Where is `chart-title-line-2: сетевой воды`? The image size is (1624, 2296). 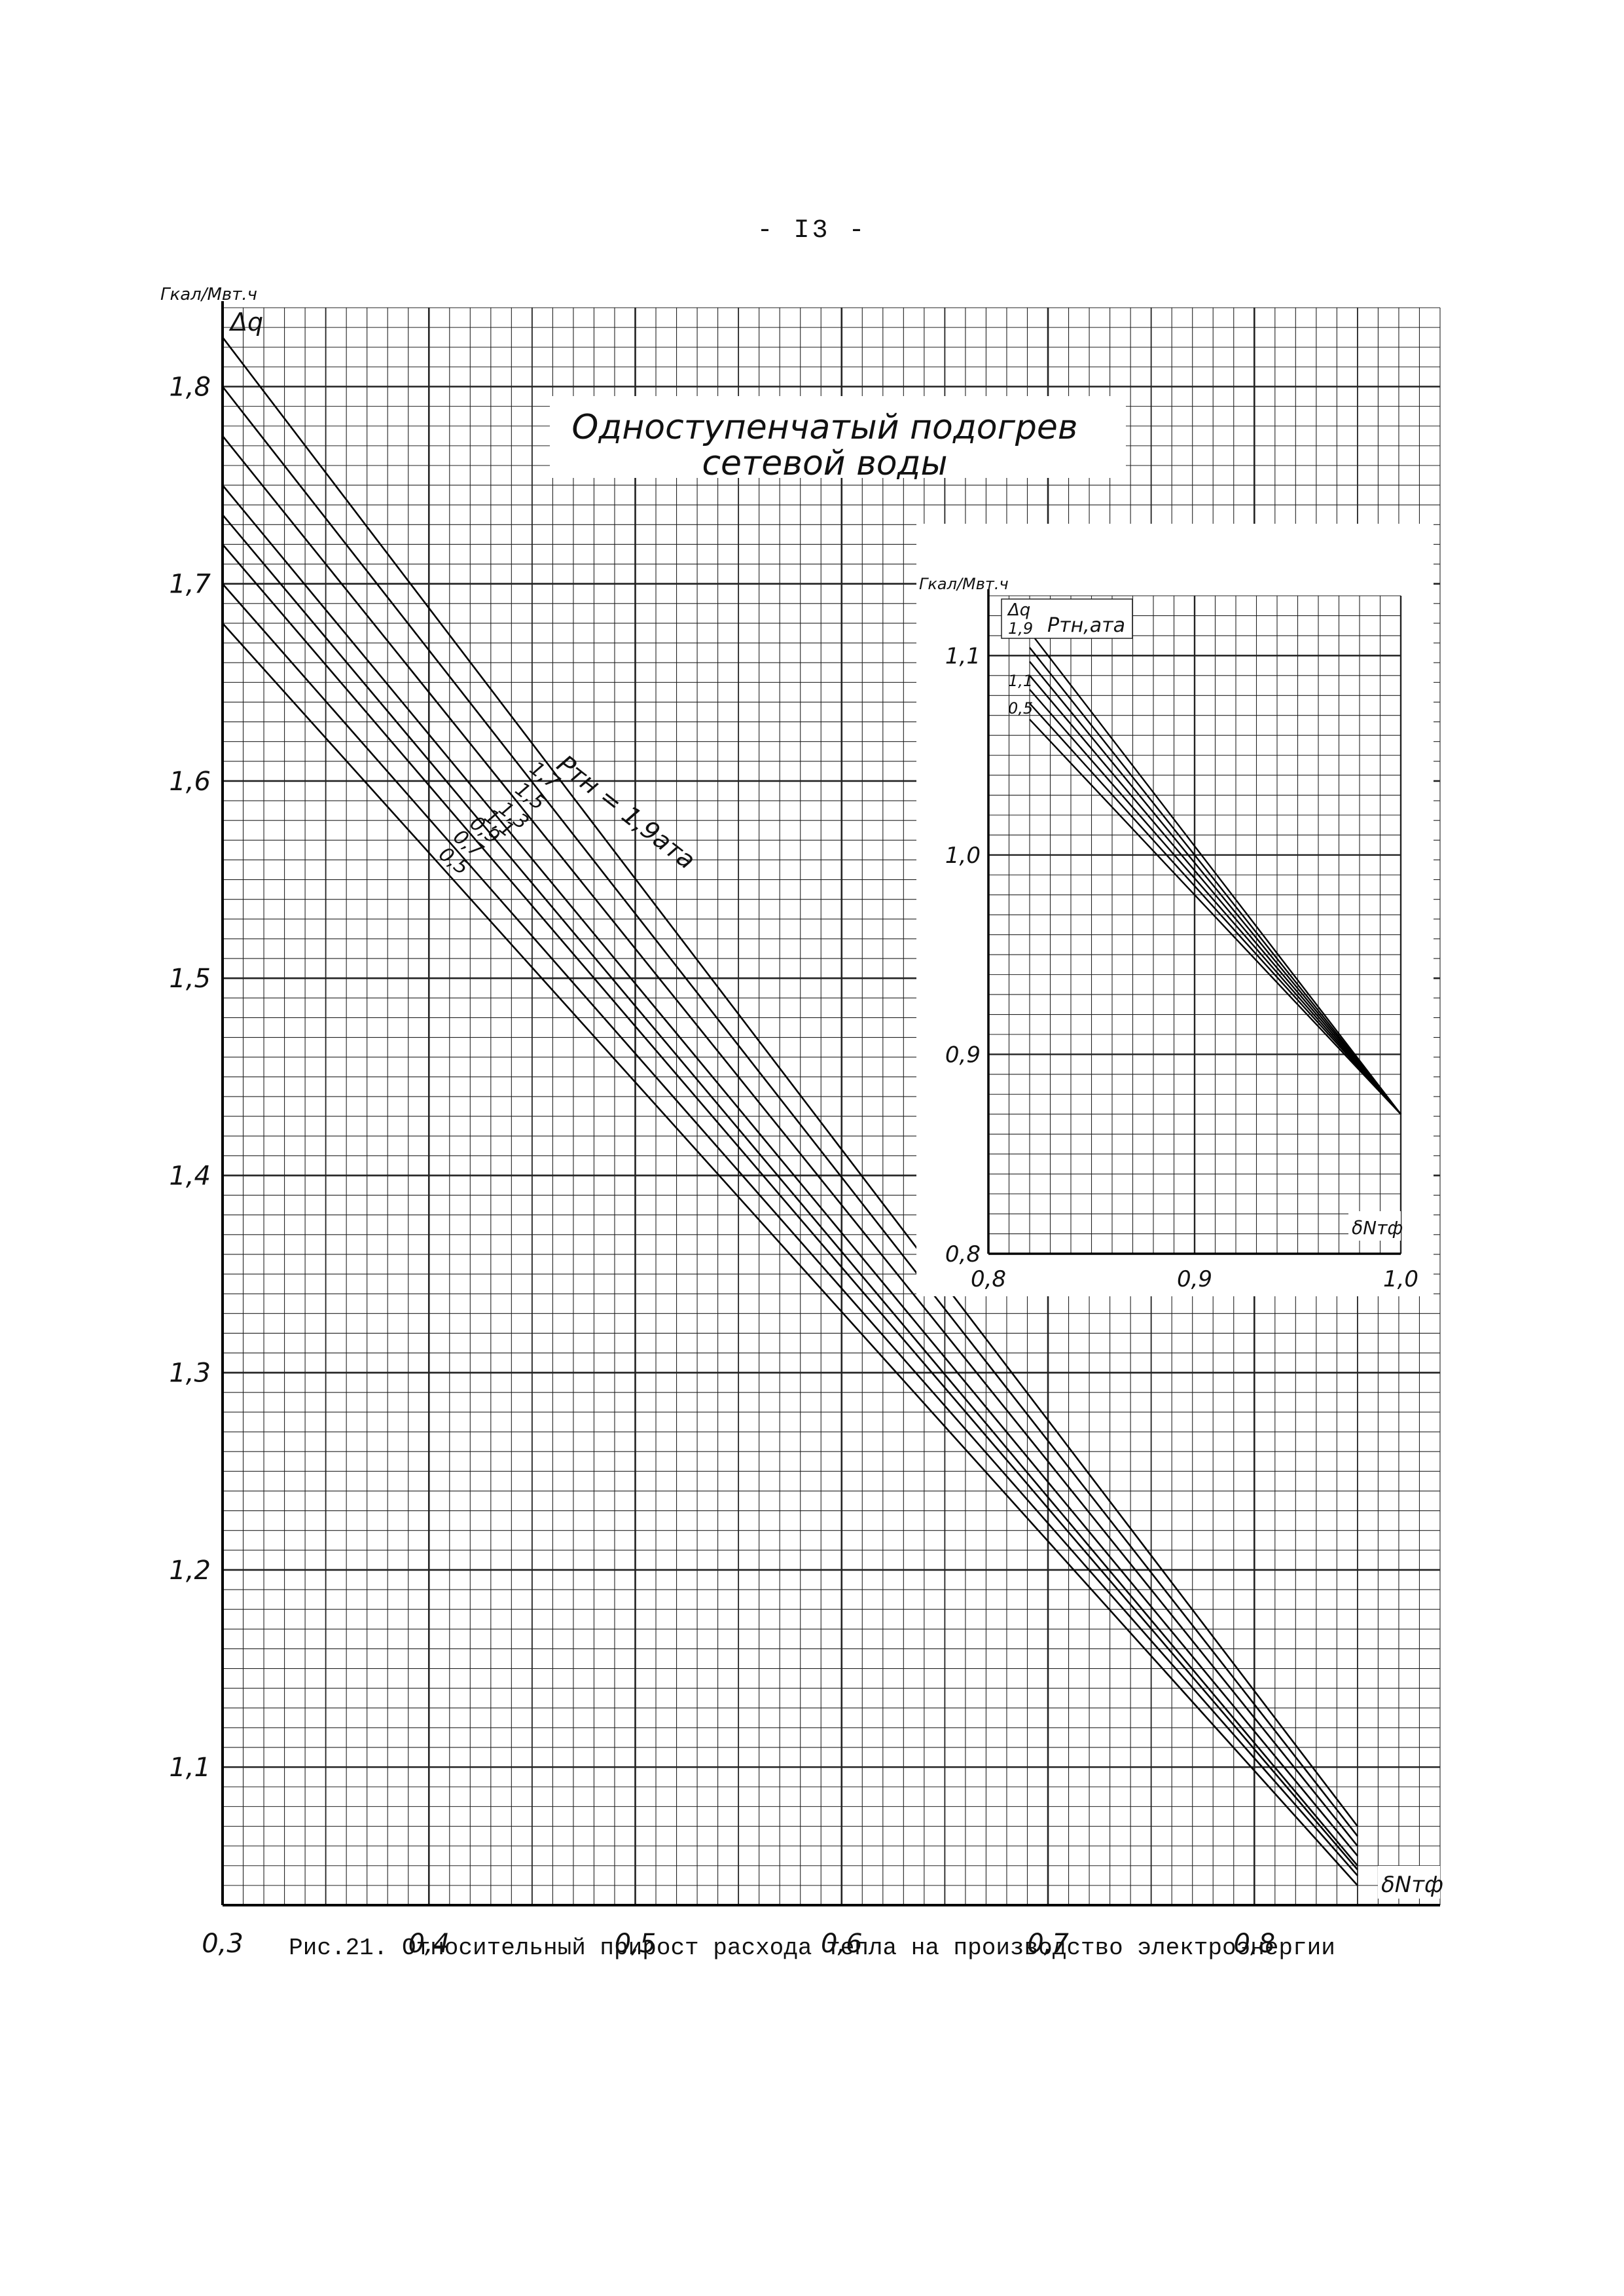 chart-title-line-2: сетевой воды is located at coordinates (824, 463).